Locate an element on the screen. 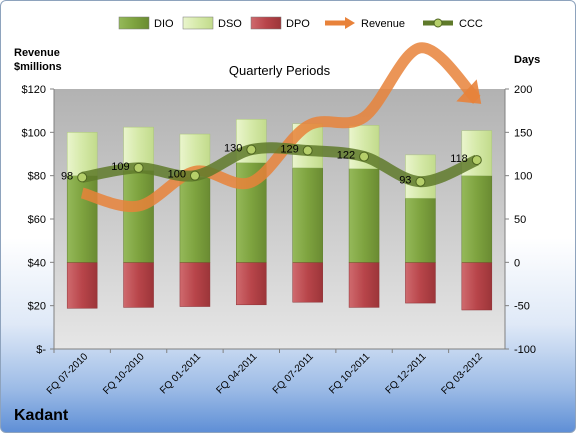 Image resolution: width=576 pixels, height=433 pixels. x-tick-label: FQ 04-2011 is located at coordinates (236, 373).